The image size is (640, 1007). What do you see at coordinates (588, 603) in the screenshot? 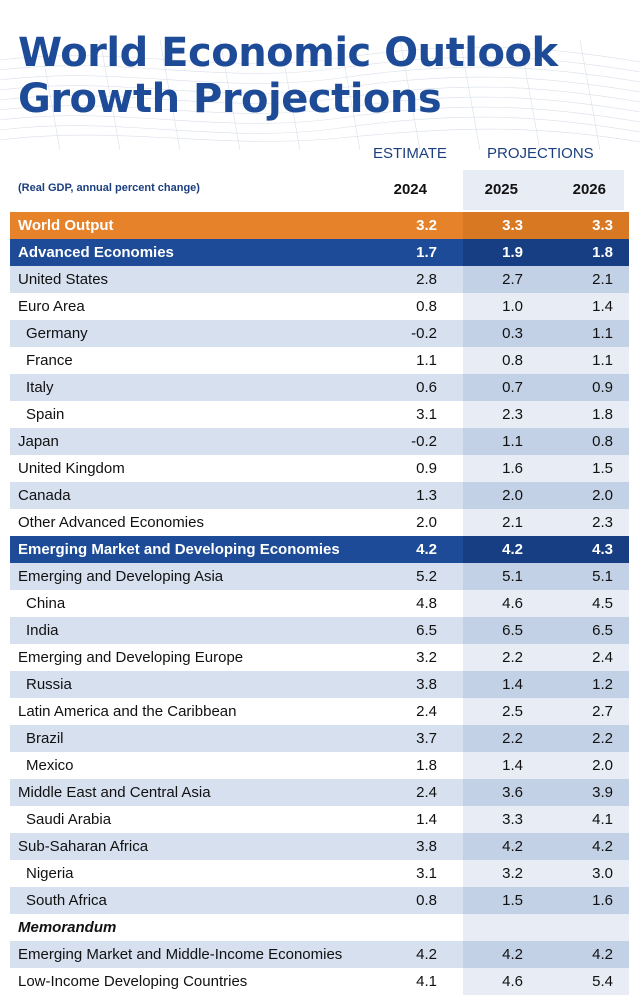
I see `value-2026: 4.5` at bounding box center [588, 603].